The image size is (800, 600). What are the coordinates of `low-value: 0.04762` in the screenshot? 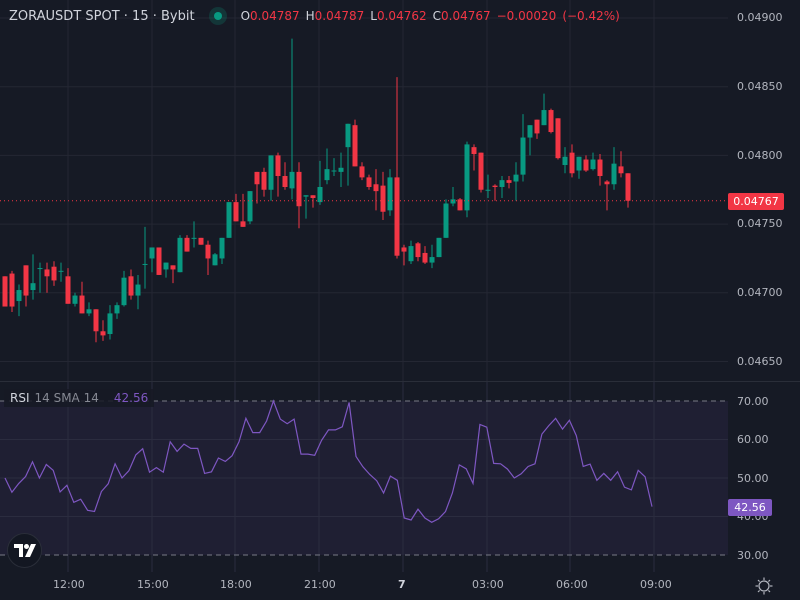 It's located at (401, 16).